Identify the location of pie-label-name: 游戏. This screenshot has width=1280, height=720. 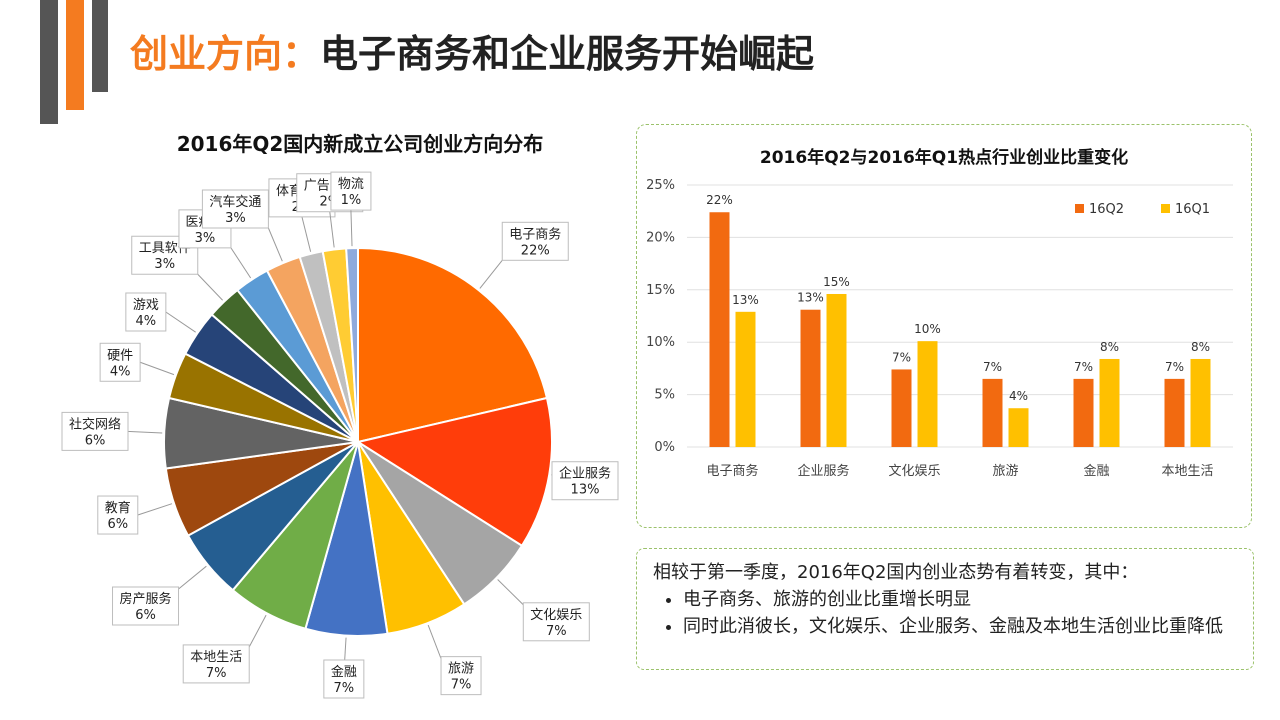
(146, 305).